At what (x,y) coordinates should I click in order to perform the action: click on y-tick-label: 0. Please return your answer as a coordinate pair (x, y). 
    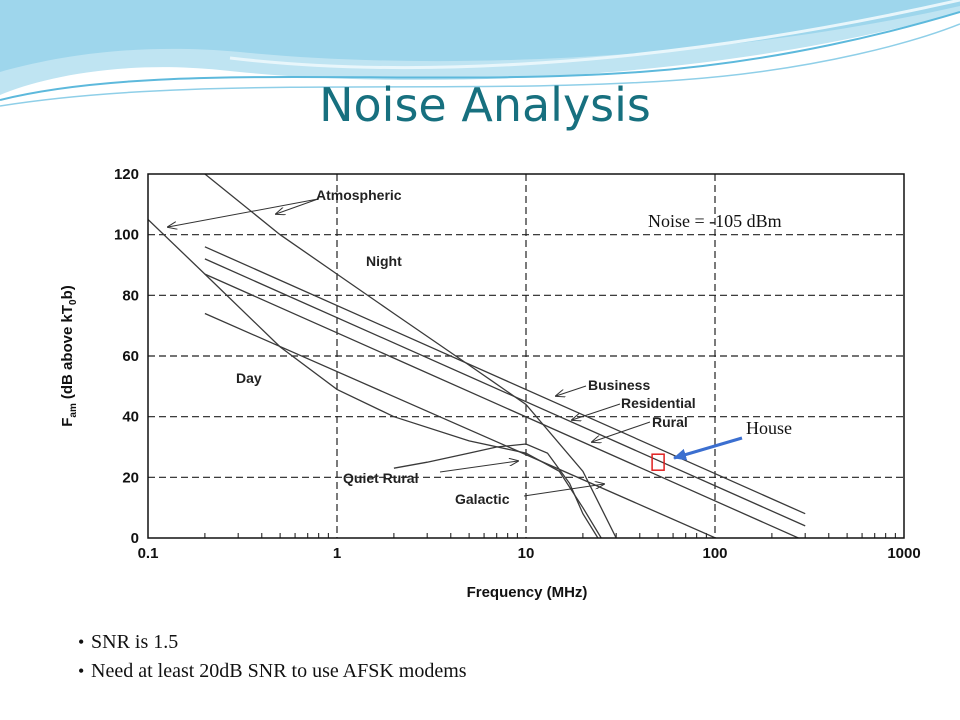
    Looking at the image, I should click on (135, 538).